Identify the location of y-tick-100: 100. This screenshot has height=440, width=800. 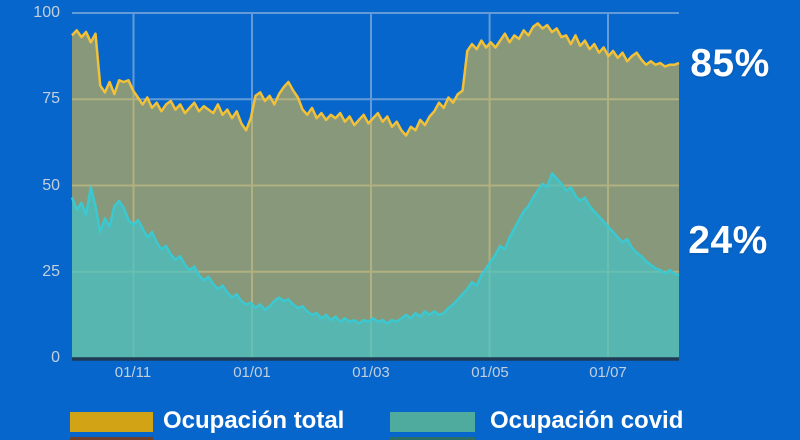
(46, 12).